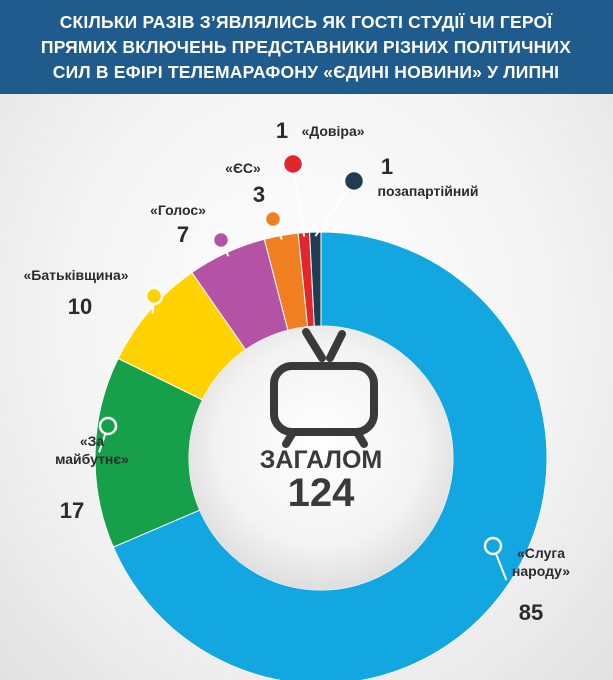 This screenshot has height=680, width=613. What do you see at coordinates (243, 168) in the screenshot?
I see `label-yes: «ЄС»` at bounding box center [243, 168].